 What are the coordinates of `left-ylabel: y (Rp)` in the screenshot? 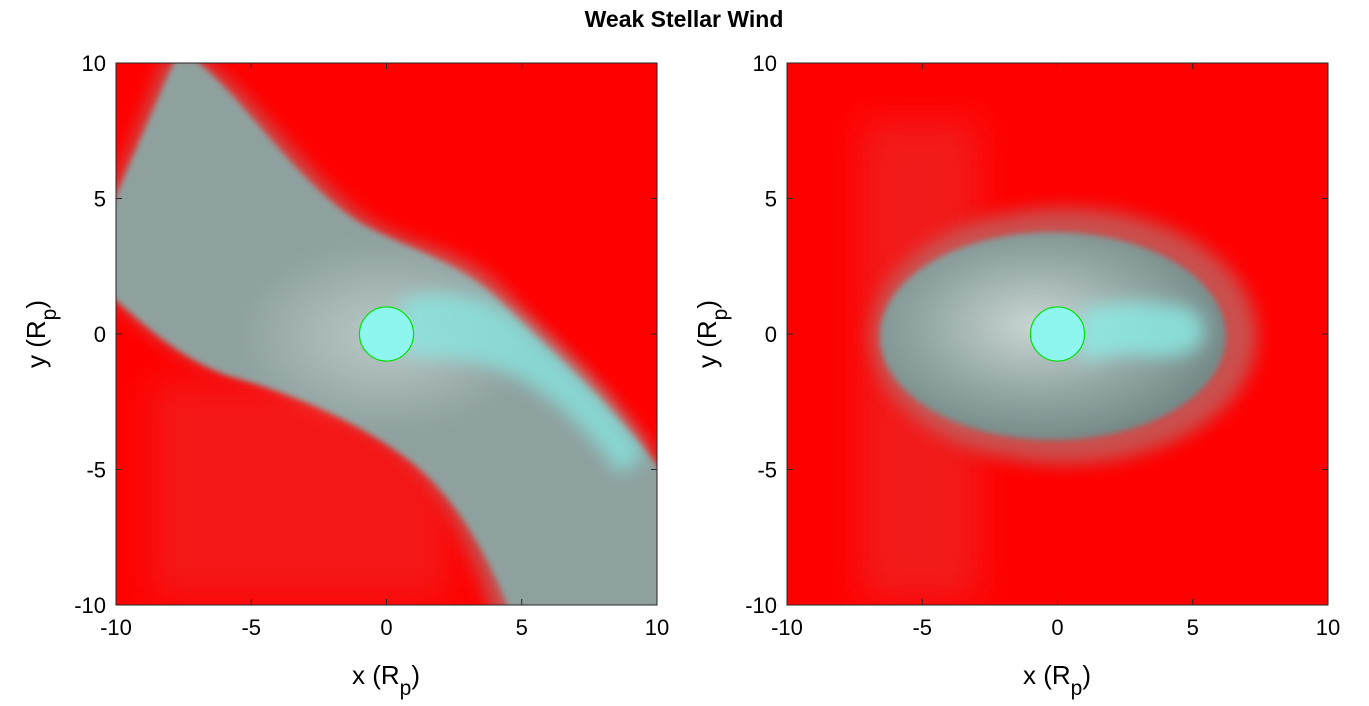 It's located at (41, 334).